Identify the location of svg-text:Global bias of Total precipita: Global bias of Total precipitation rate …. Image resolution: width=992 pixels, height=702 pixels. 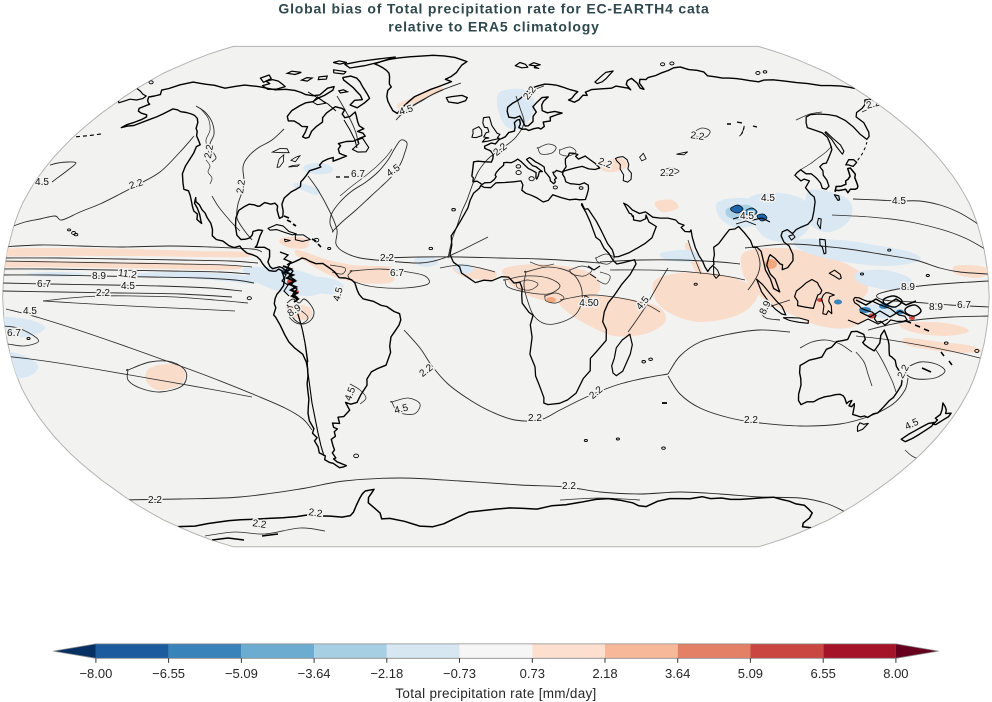
(493, 9).